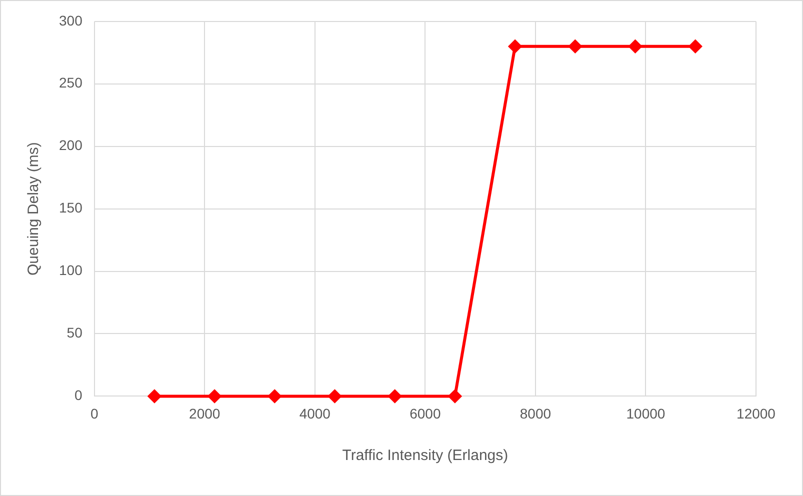 The image size is (803, 496). What do you see at coordinates (71, 20) in the screenshot?
I see `y-tick-label: 300` at bounding box center [71, 20].